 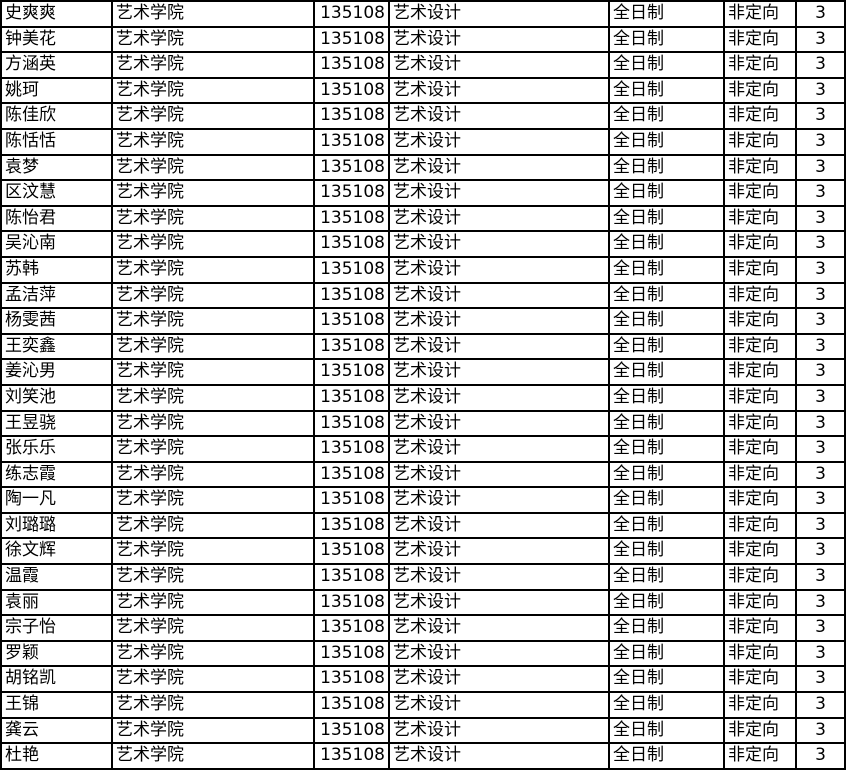 What do you see at coordinates (57, 603) in the screenshot?
I see `cell-applicant-name: 袁丽` at bounding box center [57, 603].